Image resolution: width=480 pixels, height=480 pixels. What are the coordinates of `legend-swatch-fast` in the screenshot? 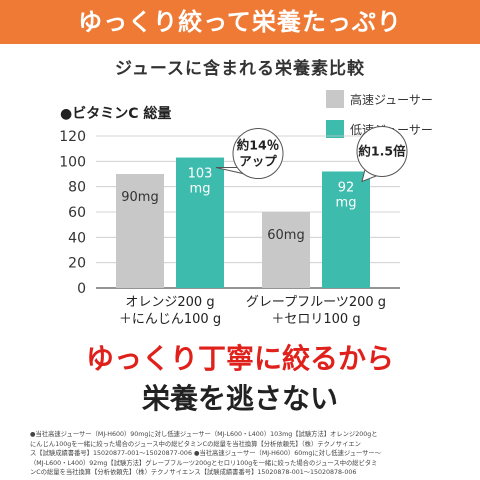 It's located at (335, 99).